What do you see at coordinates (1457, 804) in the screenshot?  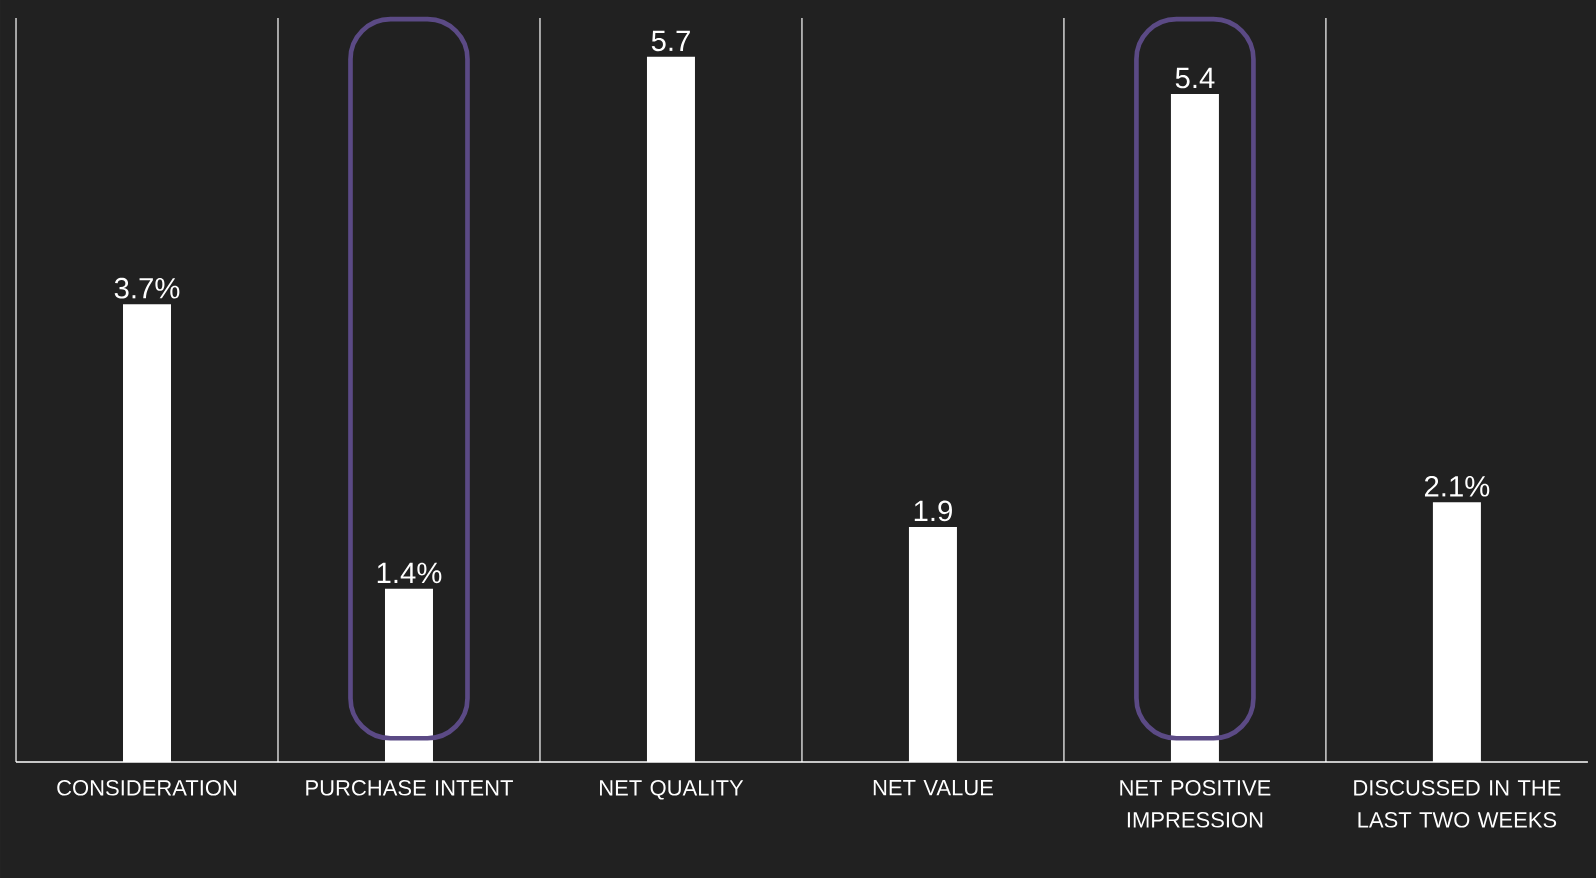 I see `x-tick-label: DISCUSSED IN THE LAST TWO WEEKS` at bounding box center [1457, 804].